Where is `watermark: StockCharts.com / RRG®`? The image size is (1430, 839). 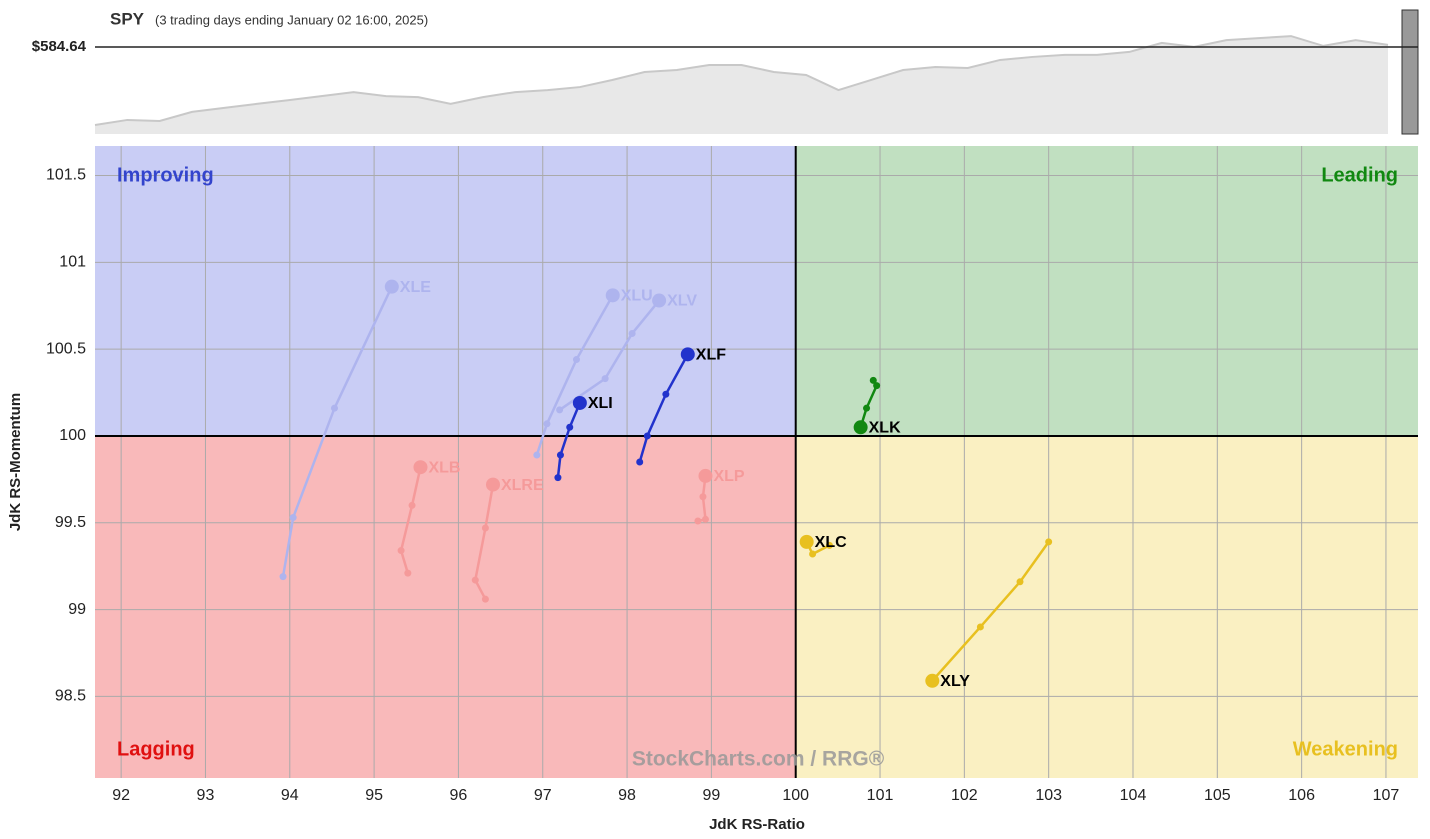
watermark: StockCharts.com / RRG® is located at coordinates (758, 759).